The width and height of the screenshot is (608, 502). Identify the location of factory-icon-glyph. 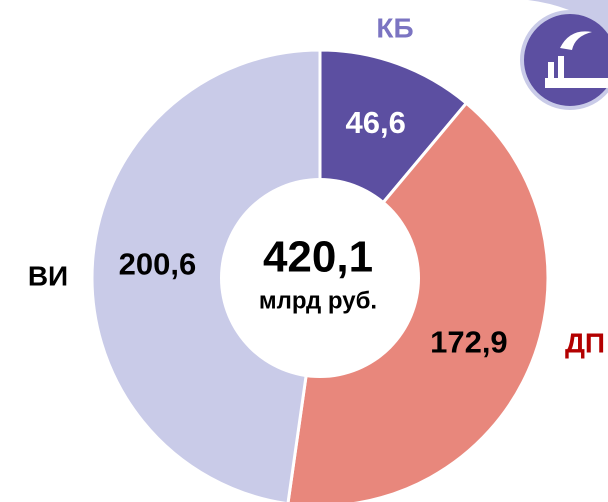
(576, 59).